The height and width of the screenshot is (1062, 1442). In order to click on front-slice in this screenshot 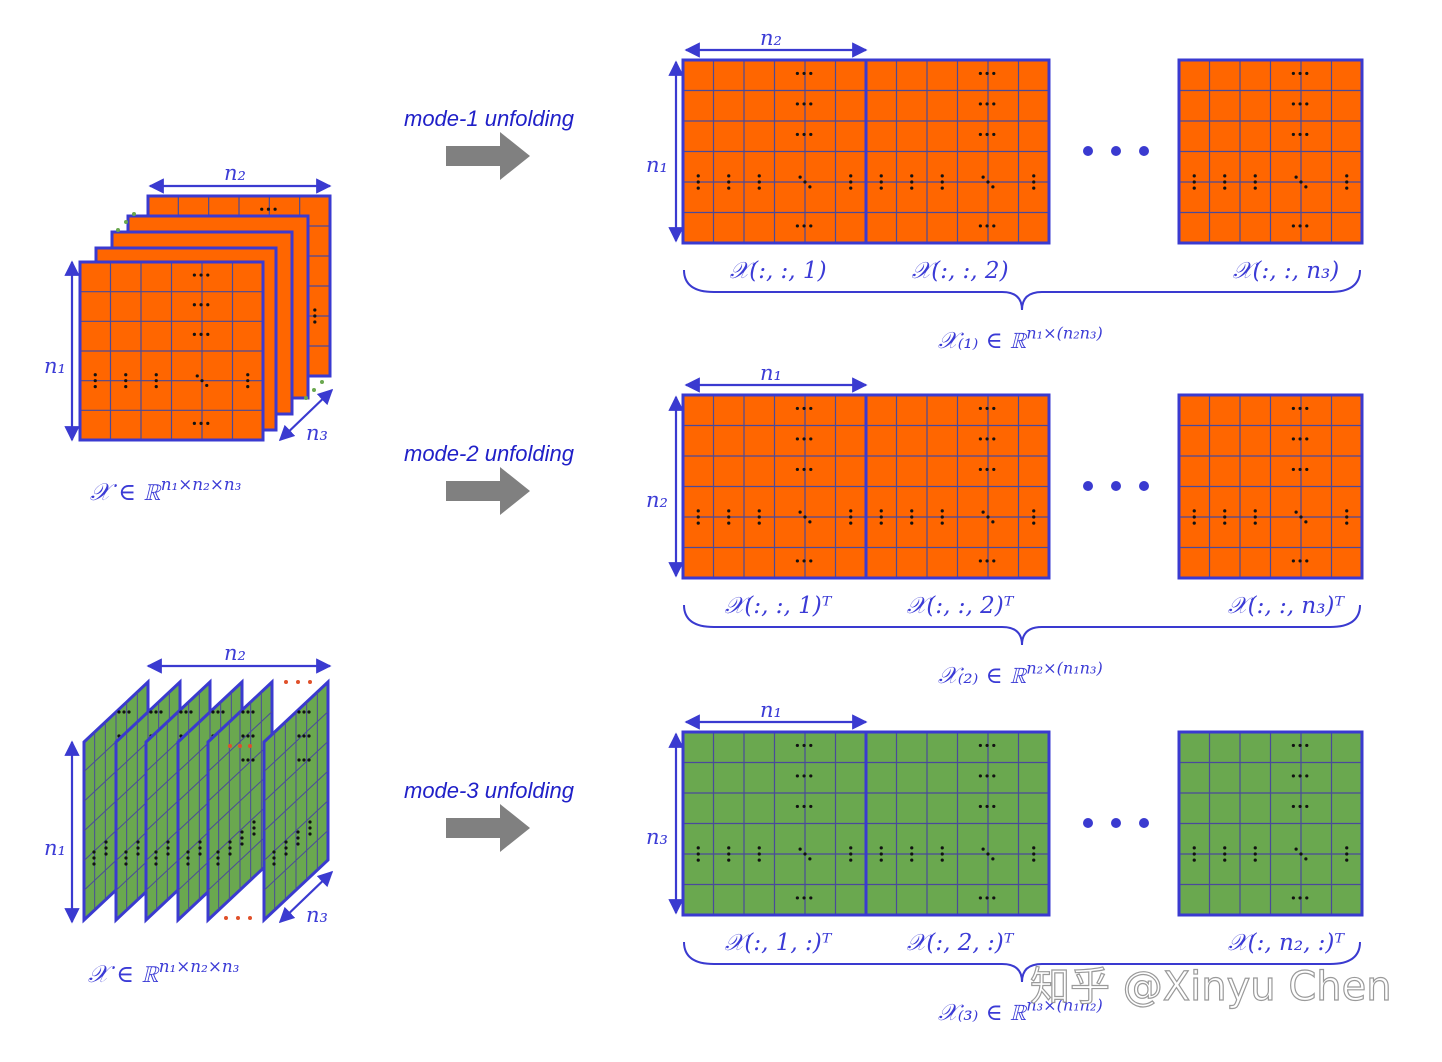, I will do `click(171, 351)`.